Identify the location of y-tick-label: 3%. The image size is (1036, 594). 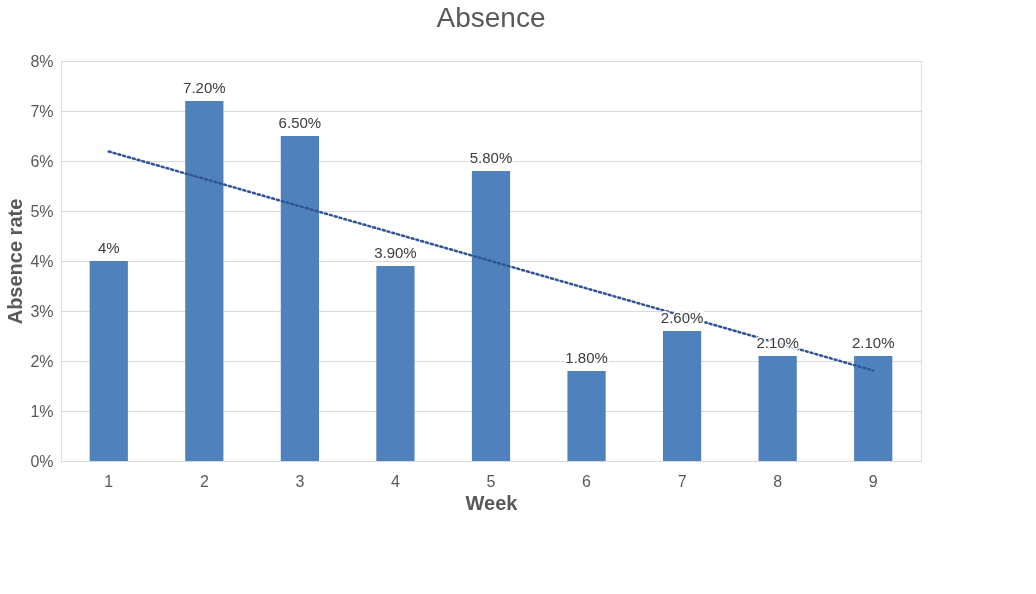
(42, 311).